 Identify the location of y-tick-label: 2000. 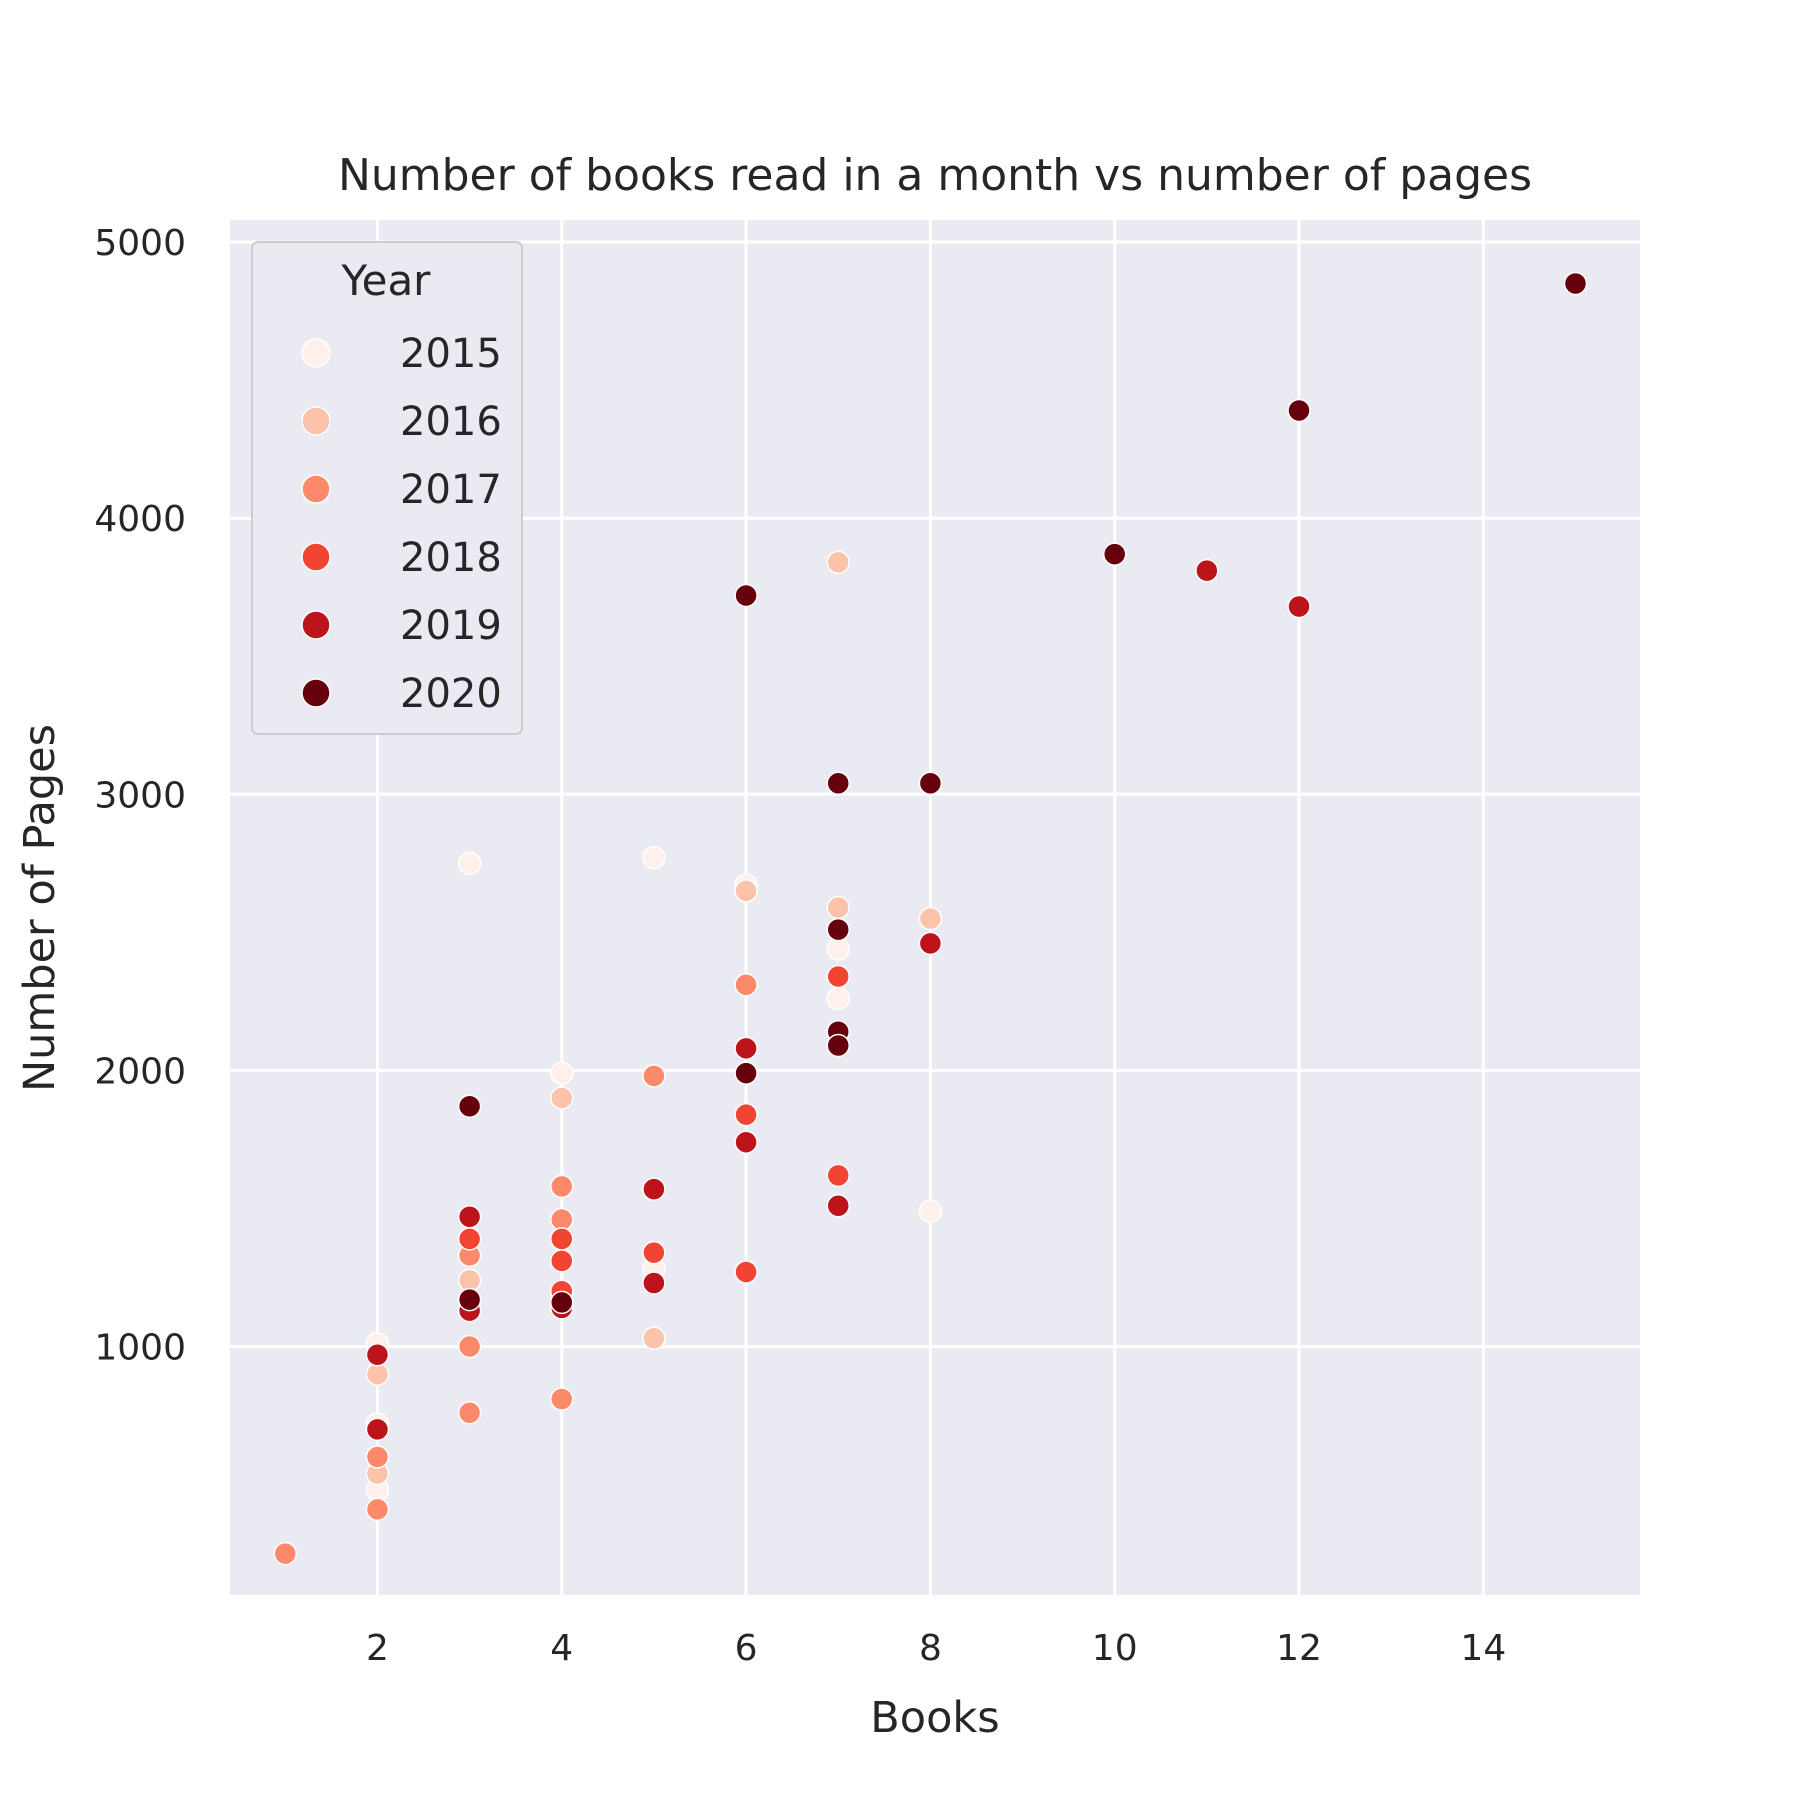
(140, 1071).